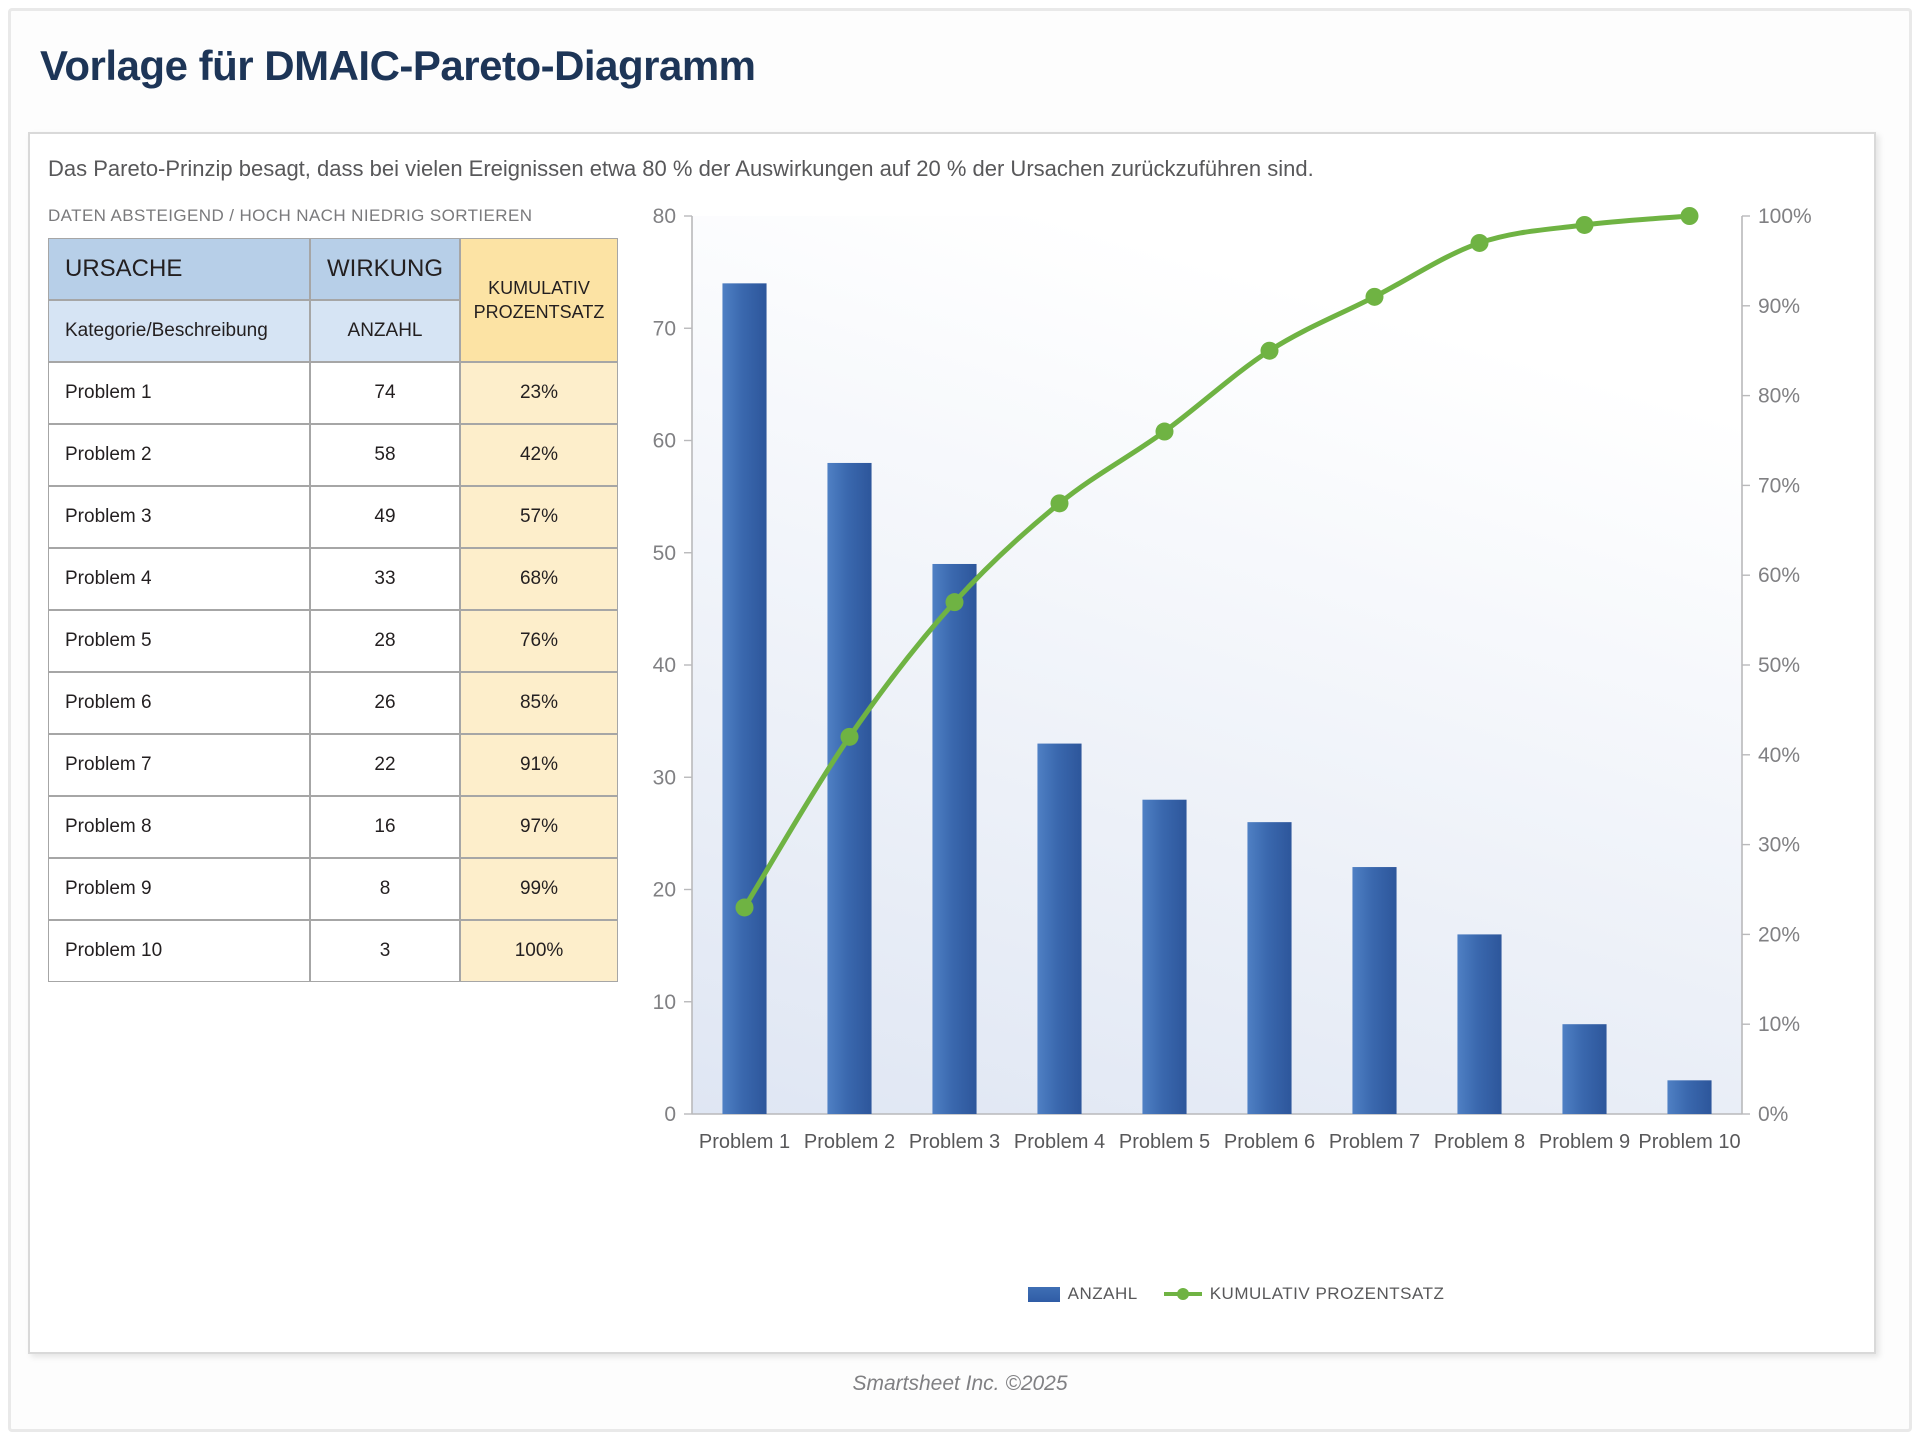 This screenshot has width=1920, height=1440. I want to click on table-row: Problem 10 3 100%, so click(333, 951).